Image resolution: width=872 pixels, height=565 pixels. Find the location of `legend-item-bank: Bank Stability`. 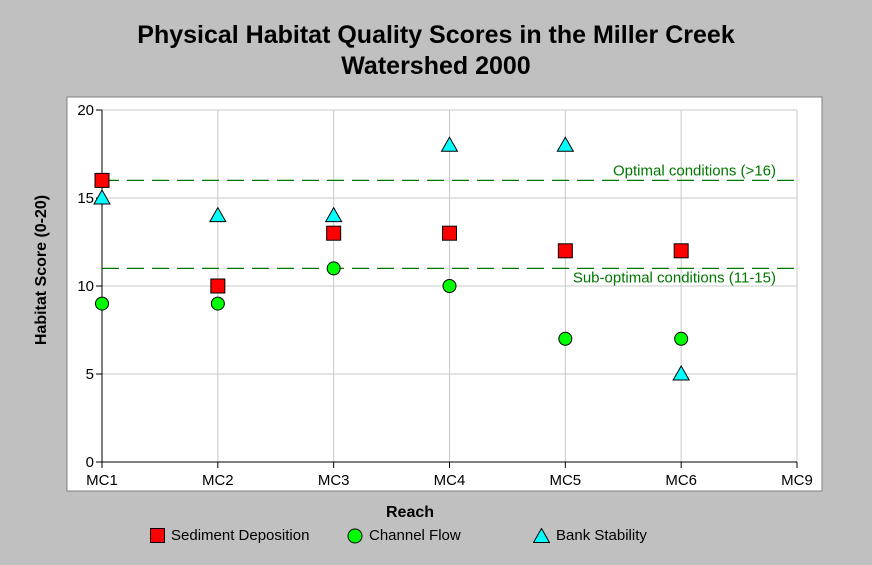

legend-item-bank: Bank Stability is located at coordinates (590, 535).